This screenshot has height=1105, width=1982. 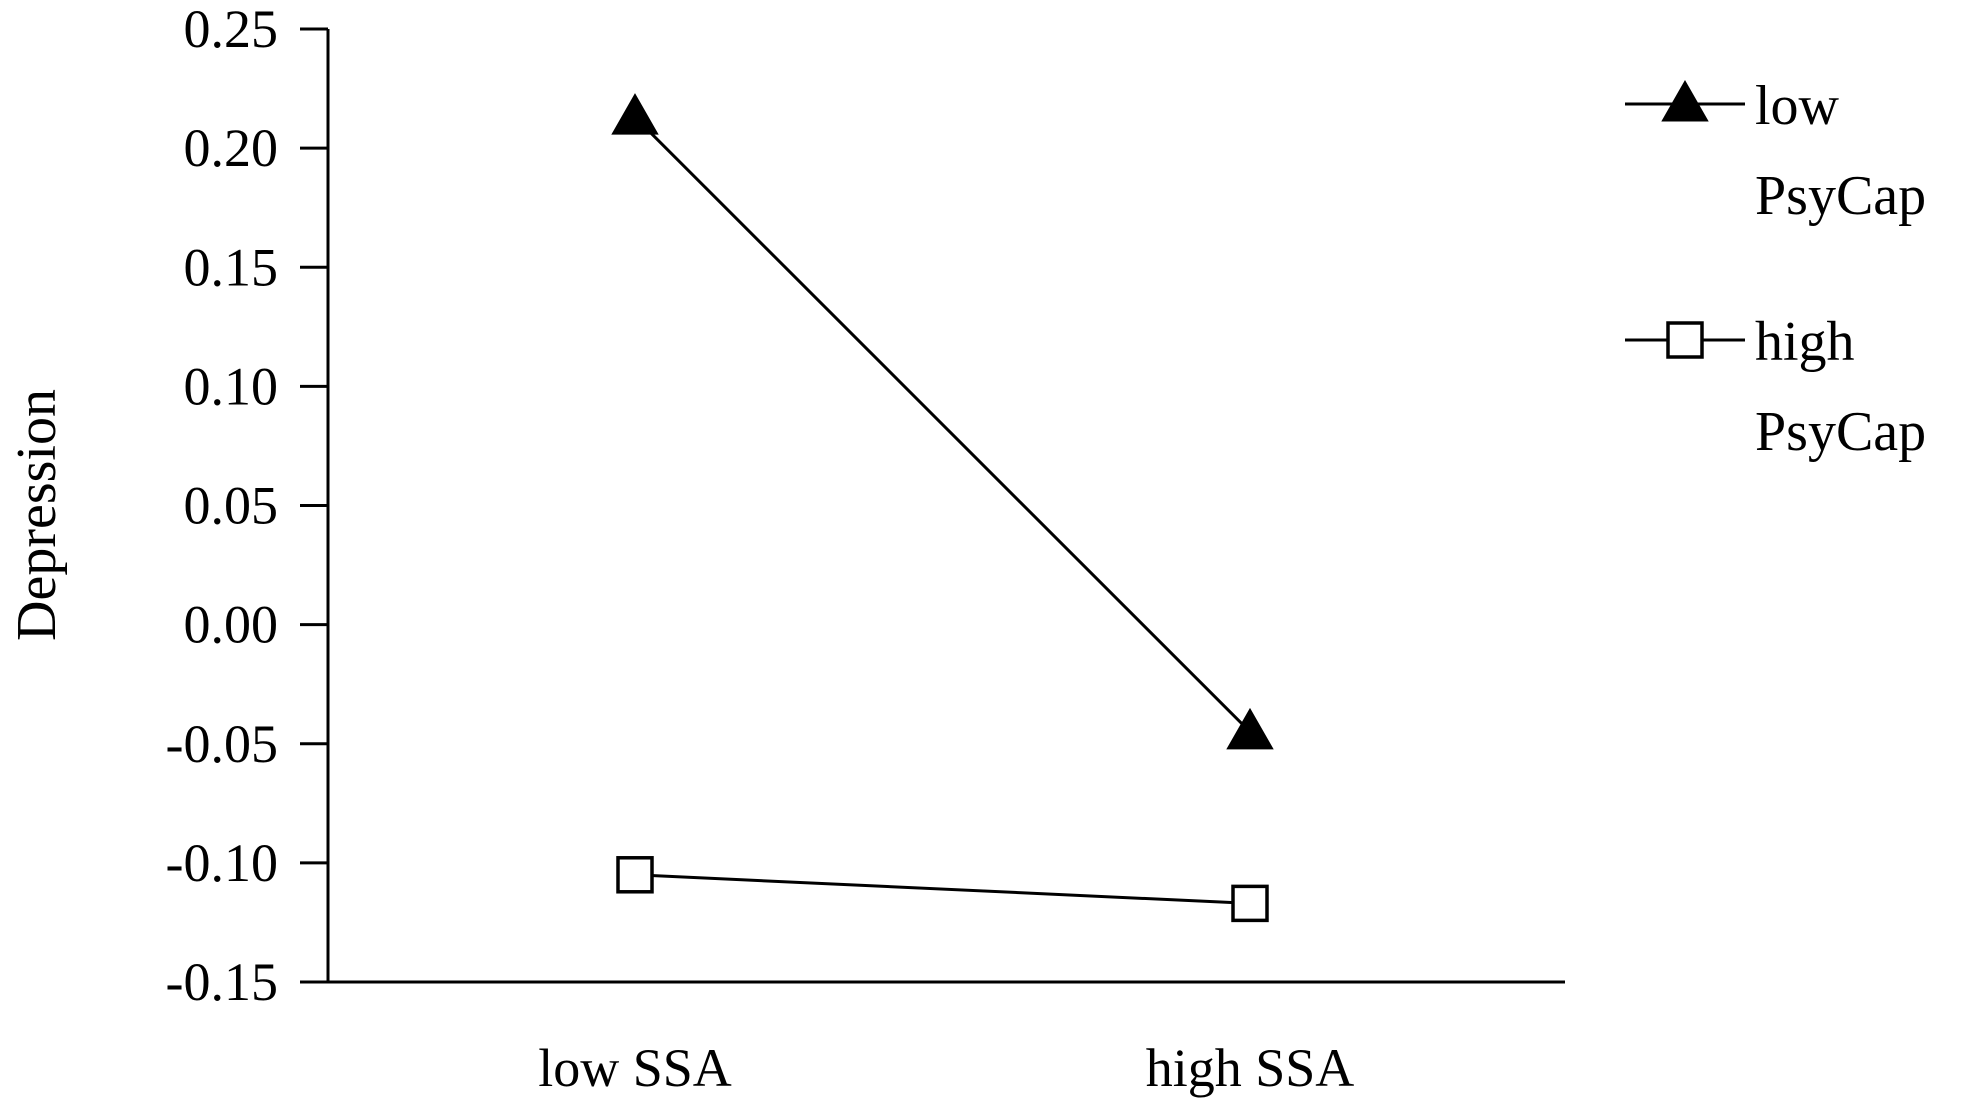 What do you see at coordinates (1250, 1068) in the screenshot?
I see `x-tick-label: high SSA` at bounding box center [1250, 1068].